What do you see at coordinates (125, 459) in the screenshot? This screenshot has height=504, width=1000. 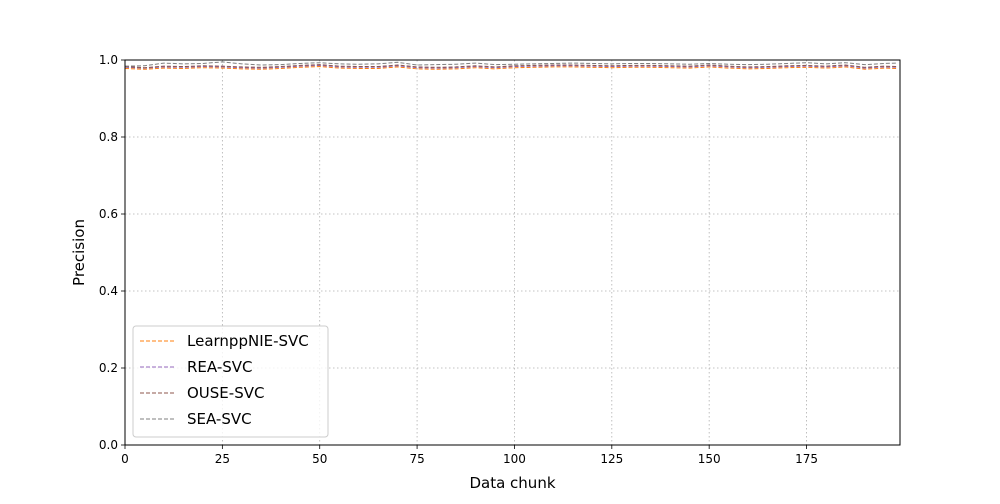 I see `x-tick-label: 0` at bounding box center [125, 459].